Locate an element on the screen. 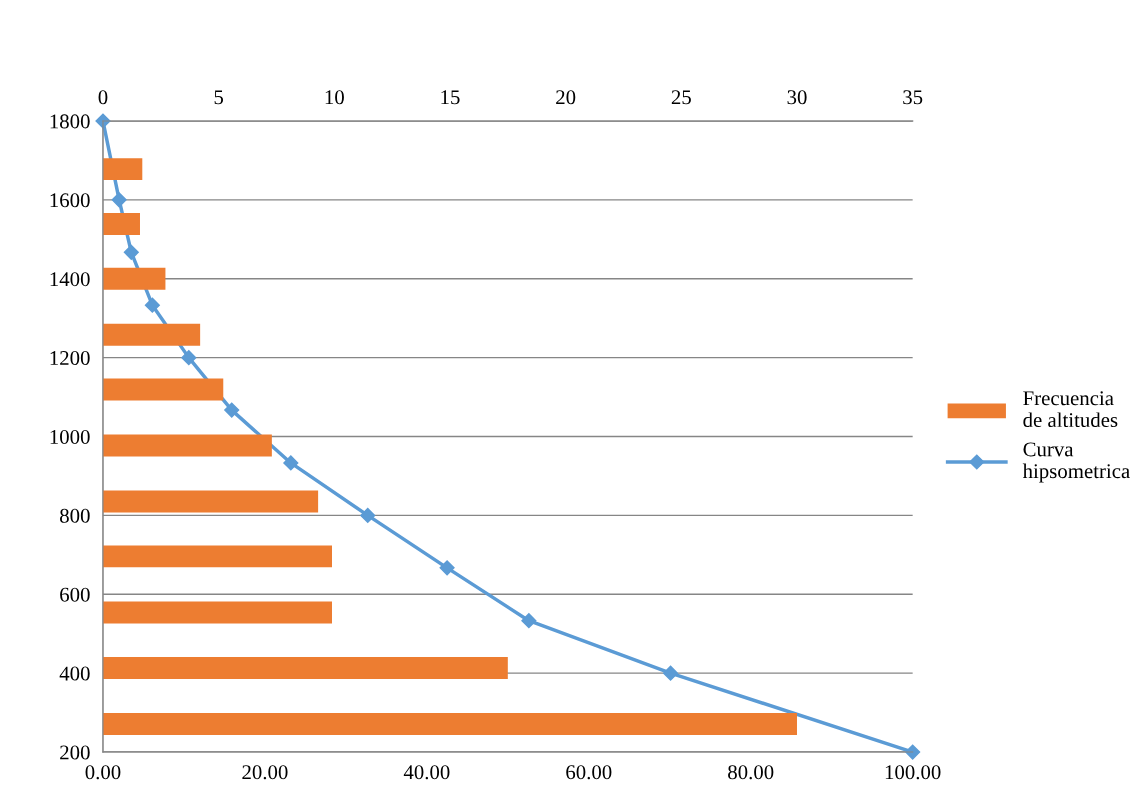 This screenshot has height=805, width=1148. x-tick-label: 100.00 is located at coordinates (913, 772).